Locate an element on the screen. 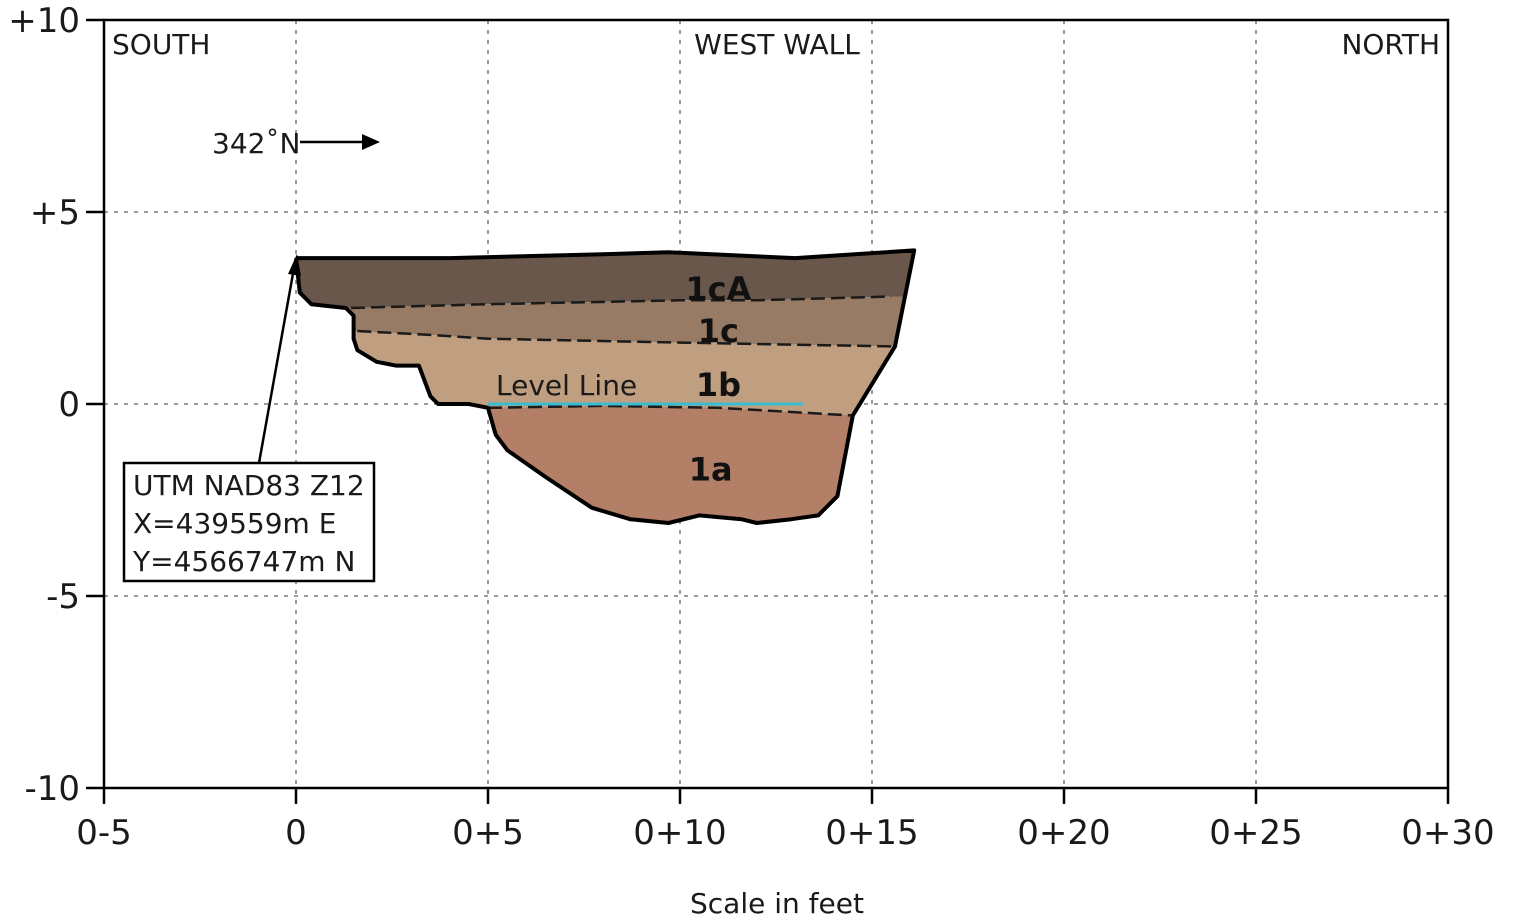 The width and height of the screenshot is (1515, 922). orientation-indicator: 342˚N is located at coordinates (296, 143).